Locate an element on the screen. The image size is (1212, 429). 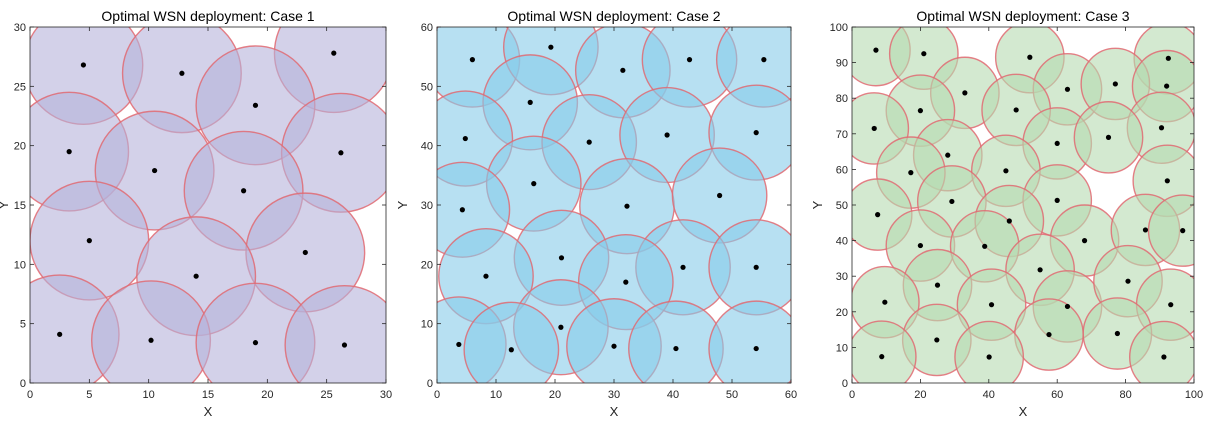
y-tick-label: 15 is located at coordinates (20, 206).